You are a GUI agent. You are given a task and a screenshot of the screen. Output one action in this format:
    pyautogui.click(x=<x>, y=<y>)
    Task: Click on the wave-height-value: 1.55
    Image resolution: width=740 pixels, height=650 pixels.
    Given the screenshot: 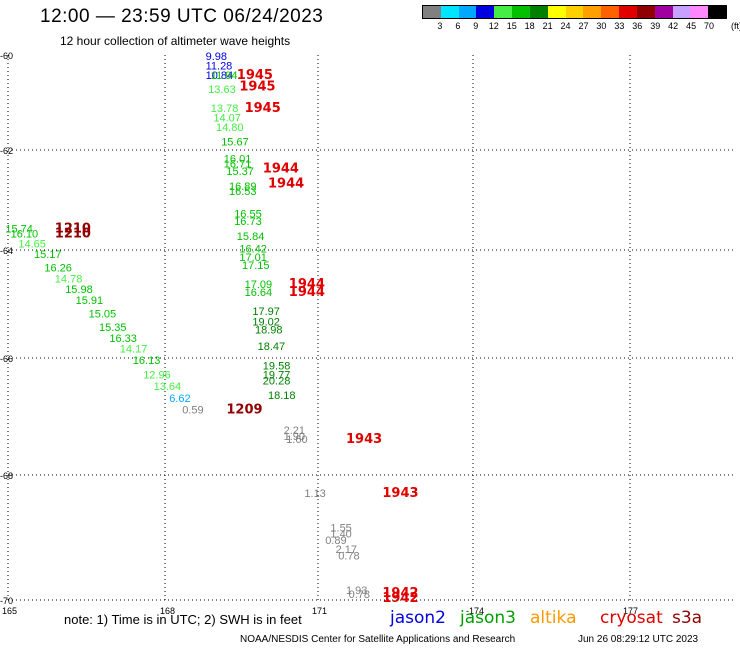 What is the action you would take?
    pyautogui.click(x=340, y=528)
    